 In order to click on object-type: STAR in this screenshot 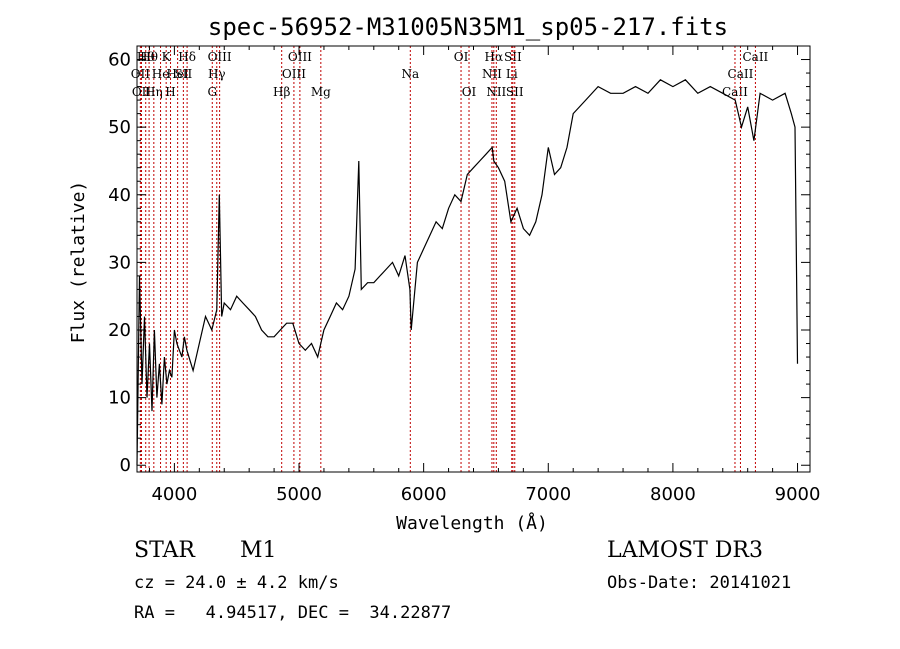, I will do `click(164, 550)`.